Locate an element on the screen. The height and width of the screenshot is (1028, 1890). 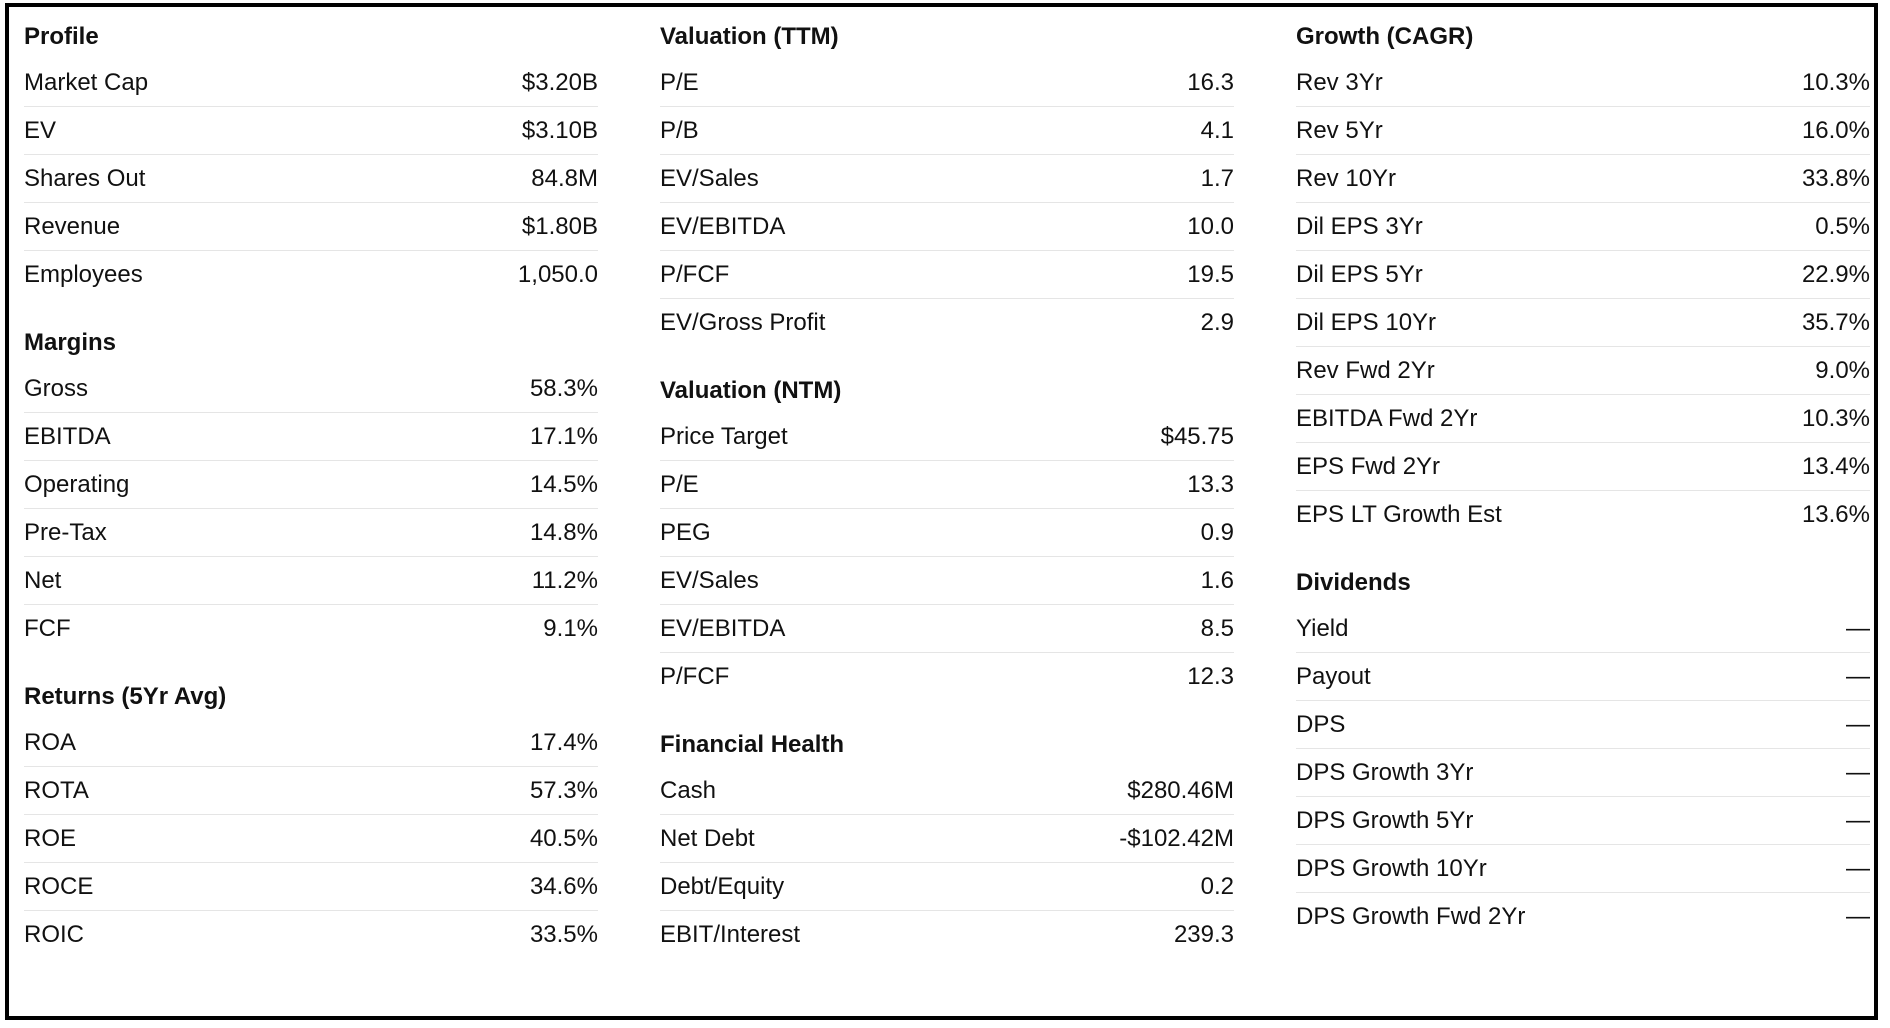
stat-value: 239.3 is located at coordinates (1203, 934).